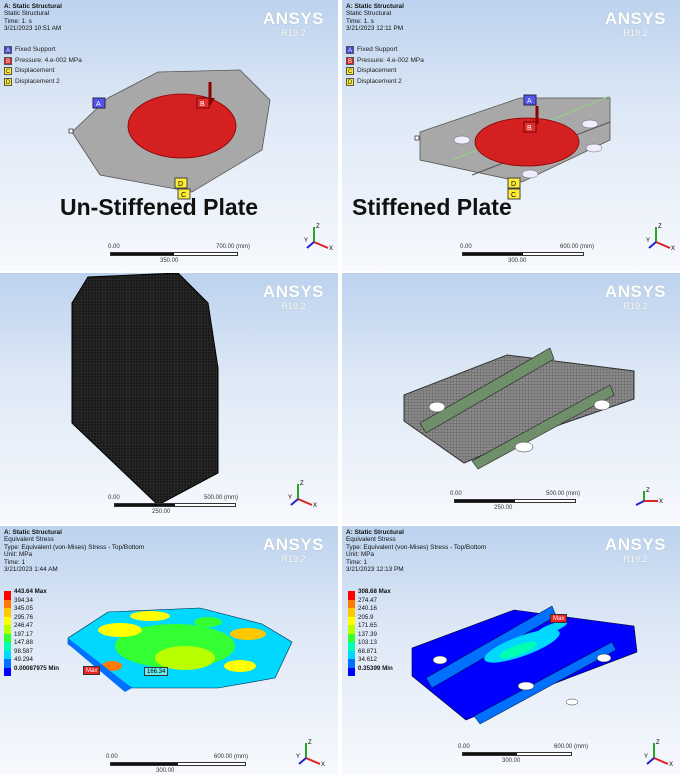  What do you see at coordinates (179, 254) in the screenshot?
I see `scale-bar: 0.00 700.00 (mm) 350.00` at bounding box center [179, 254].